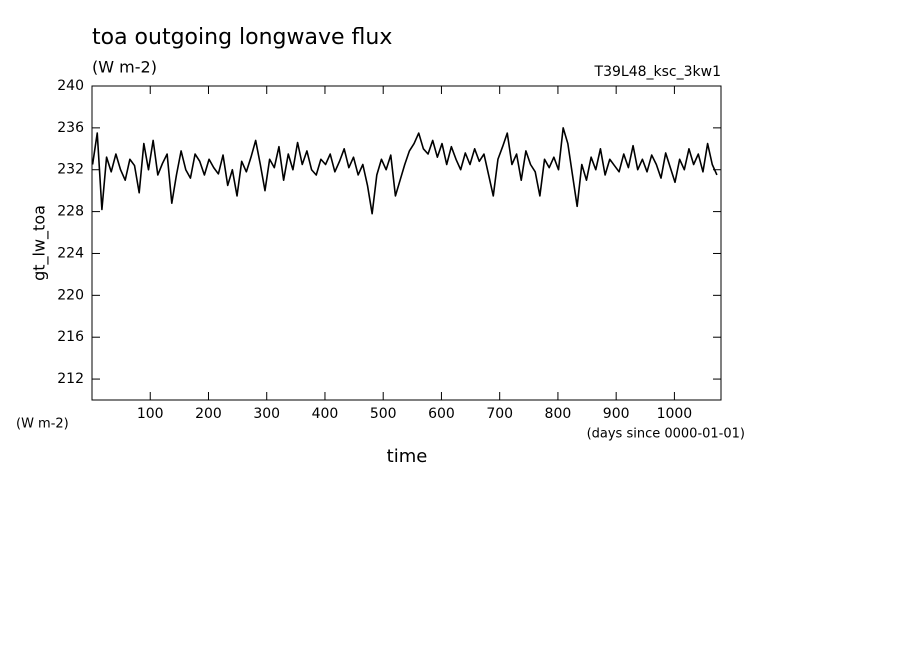 This screenshot has height=654, width=904. Describe the element at coordinates (558, 414) in the screenshot. I see `x-tick-label: 800` at that location.